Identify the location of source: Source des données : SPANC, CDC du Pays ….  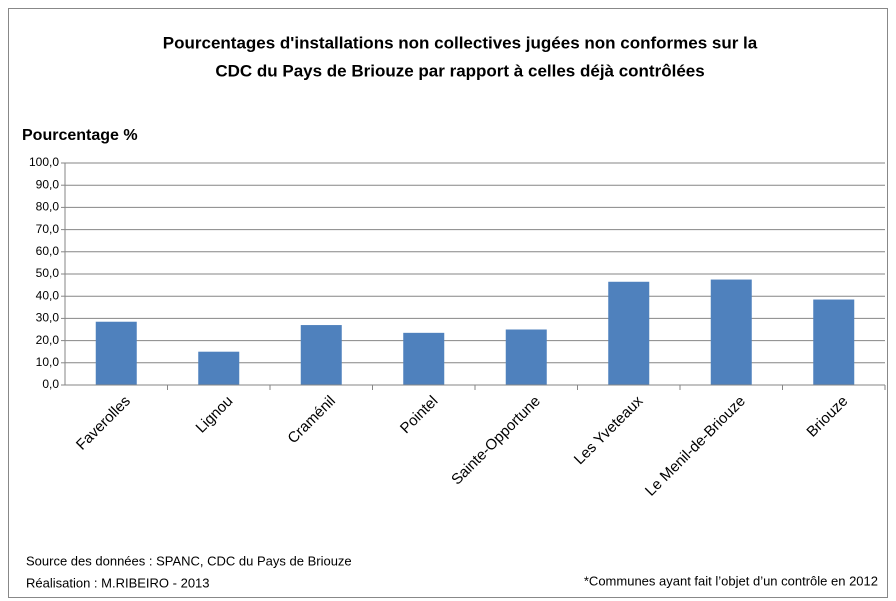
(189, 560).